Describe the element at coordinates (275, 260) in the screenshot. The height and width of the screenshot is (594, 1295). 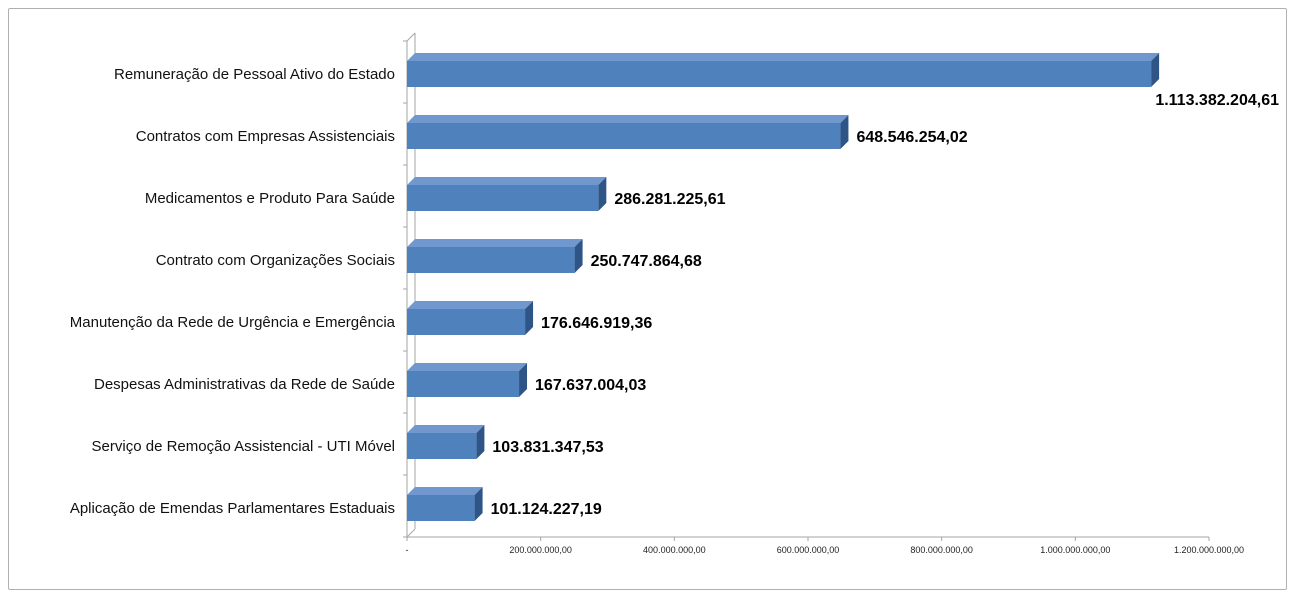
I see `category-label: Contrato com Organizações Sociais` at that location.